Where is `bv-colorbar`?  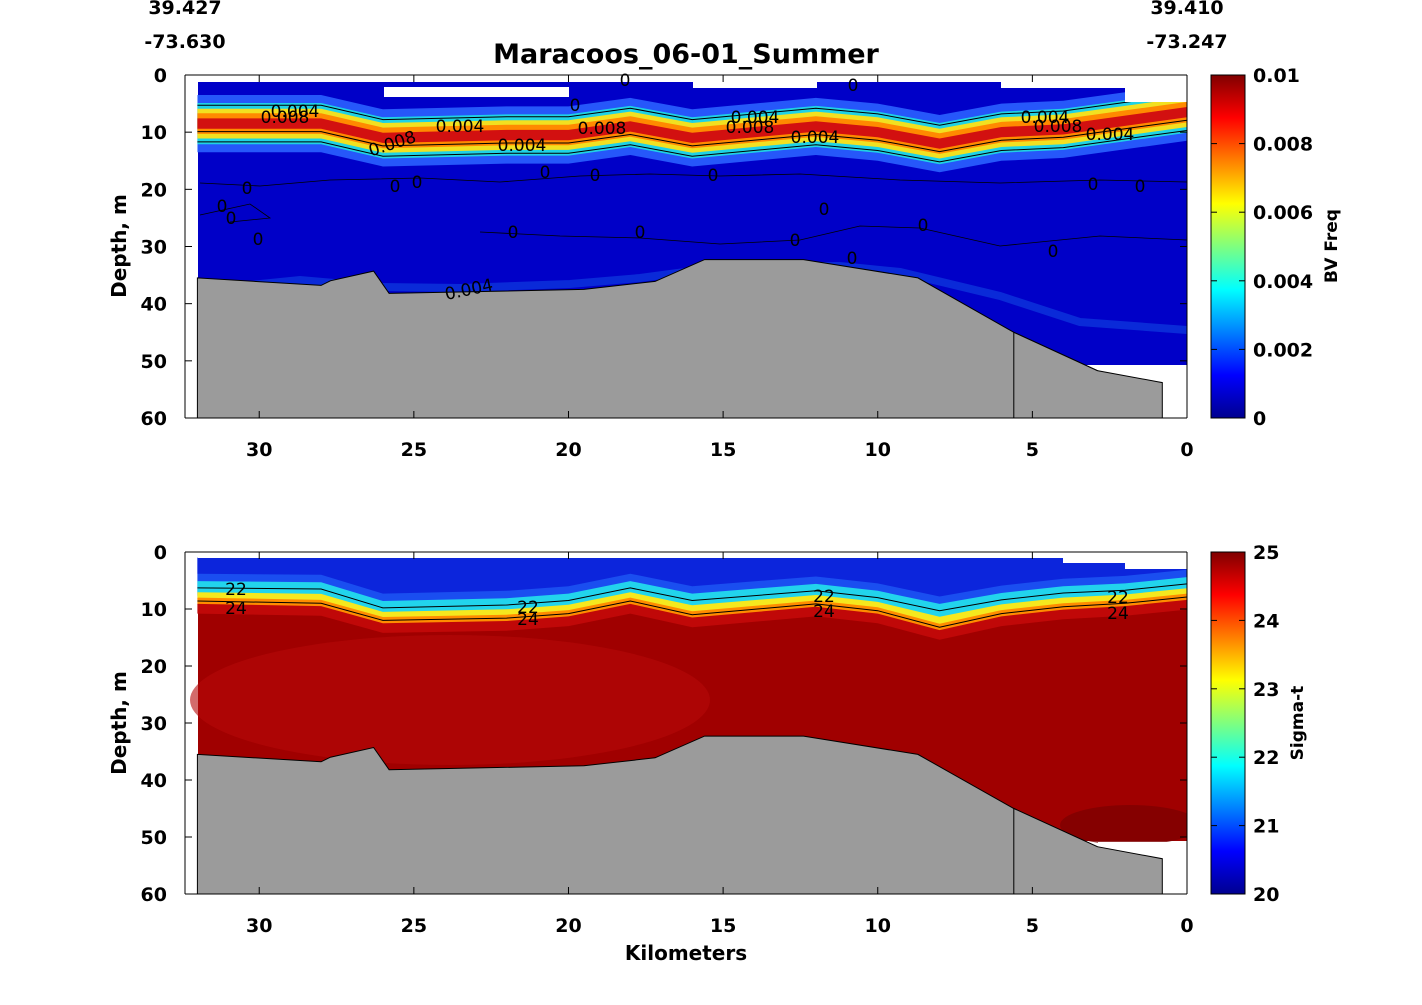 bv-colorbar is located at coordinates (1228, 246).